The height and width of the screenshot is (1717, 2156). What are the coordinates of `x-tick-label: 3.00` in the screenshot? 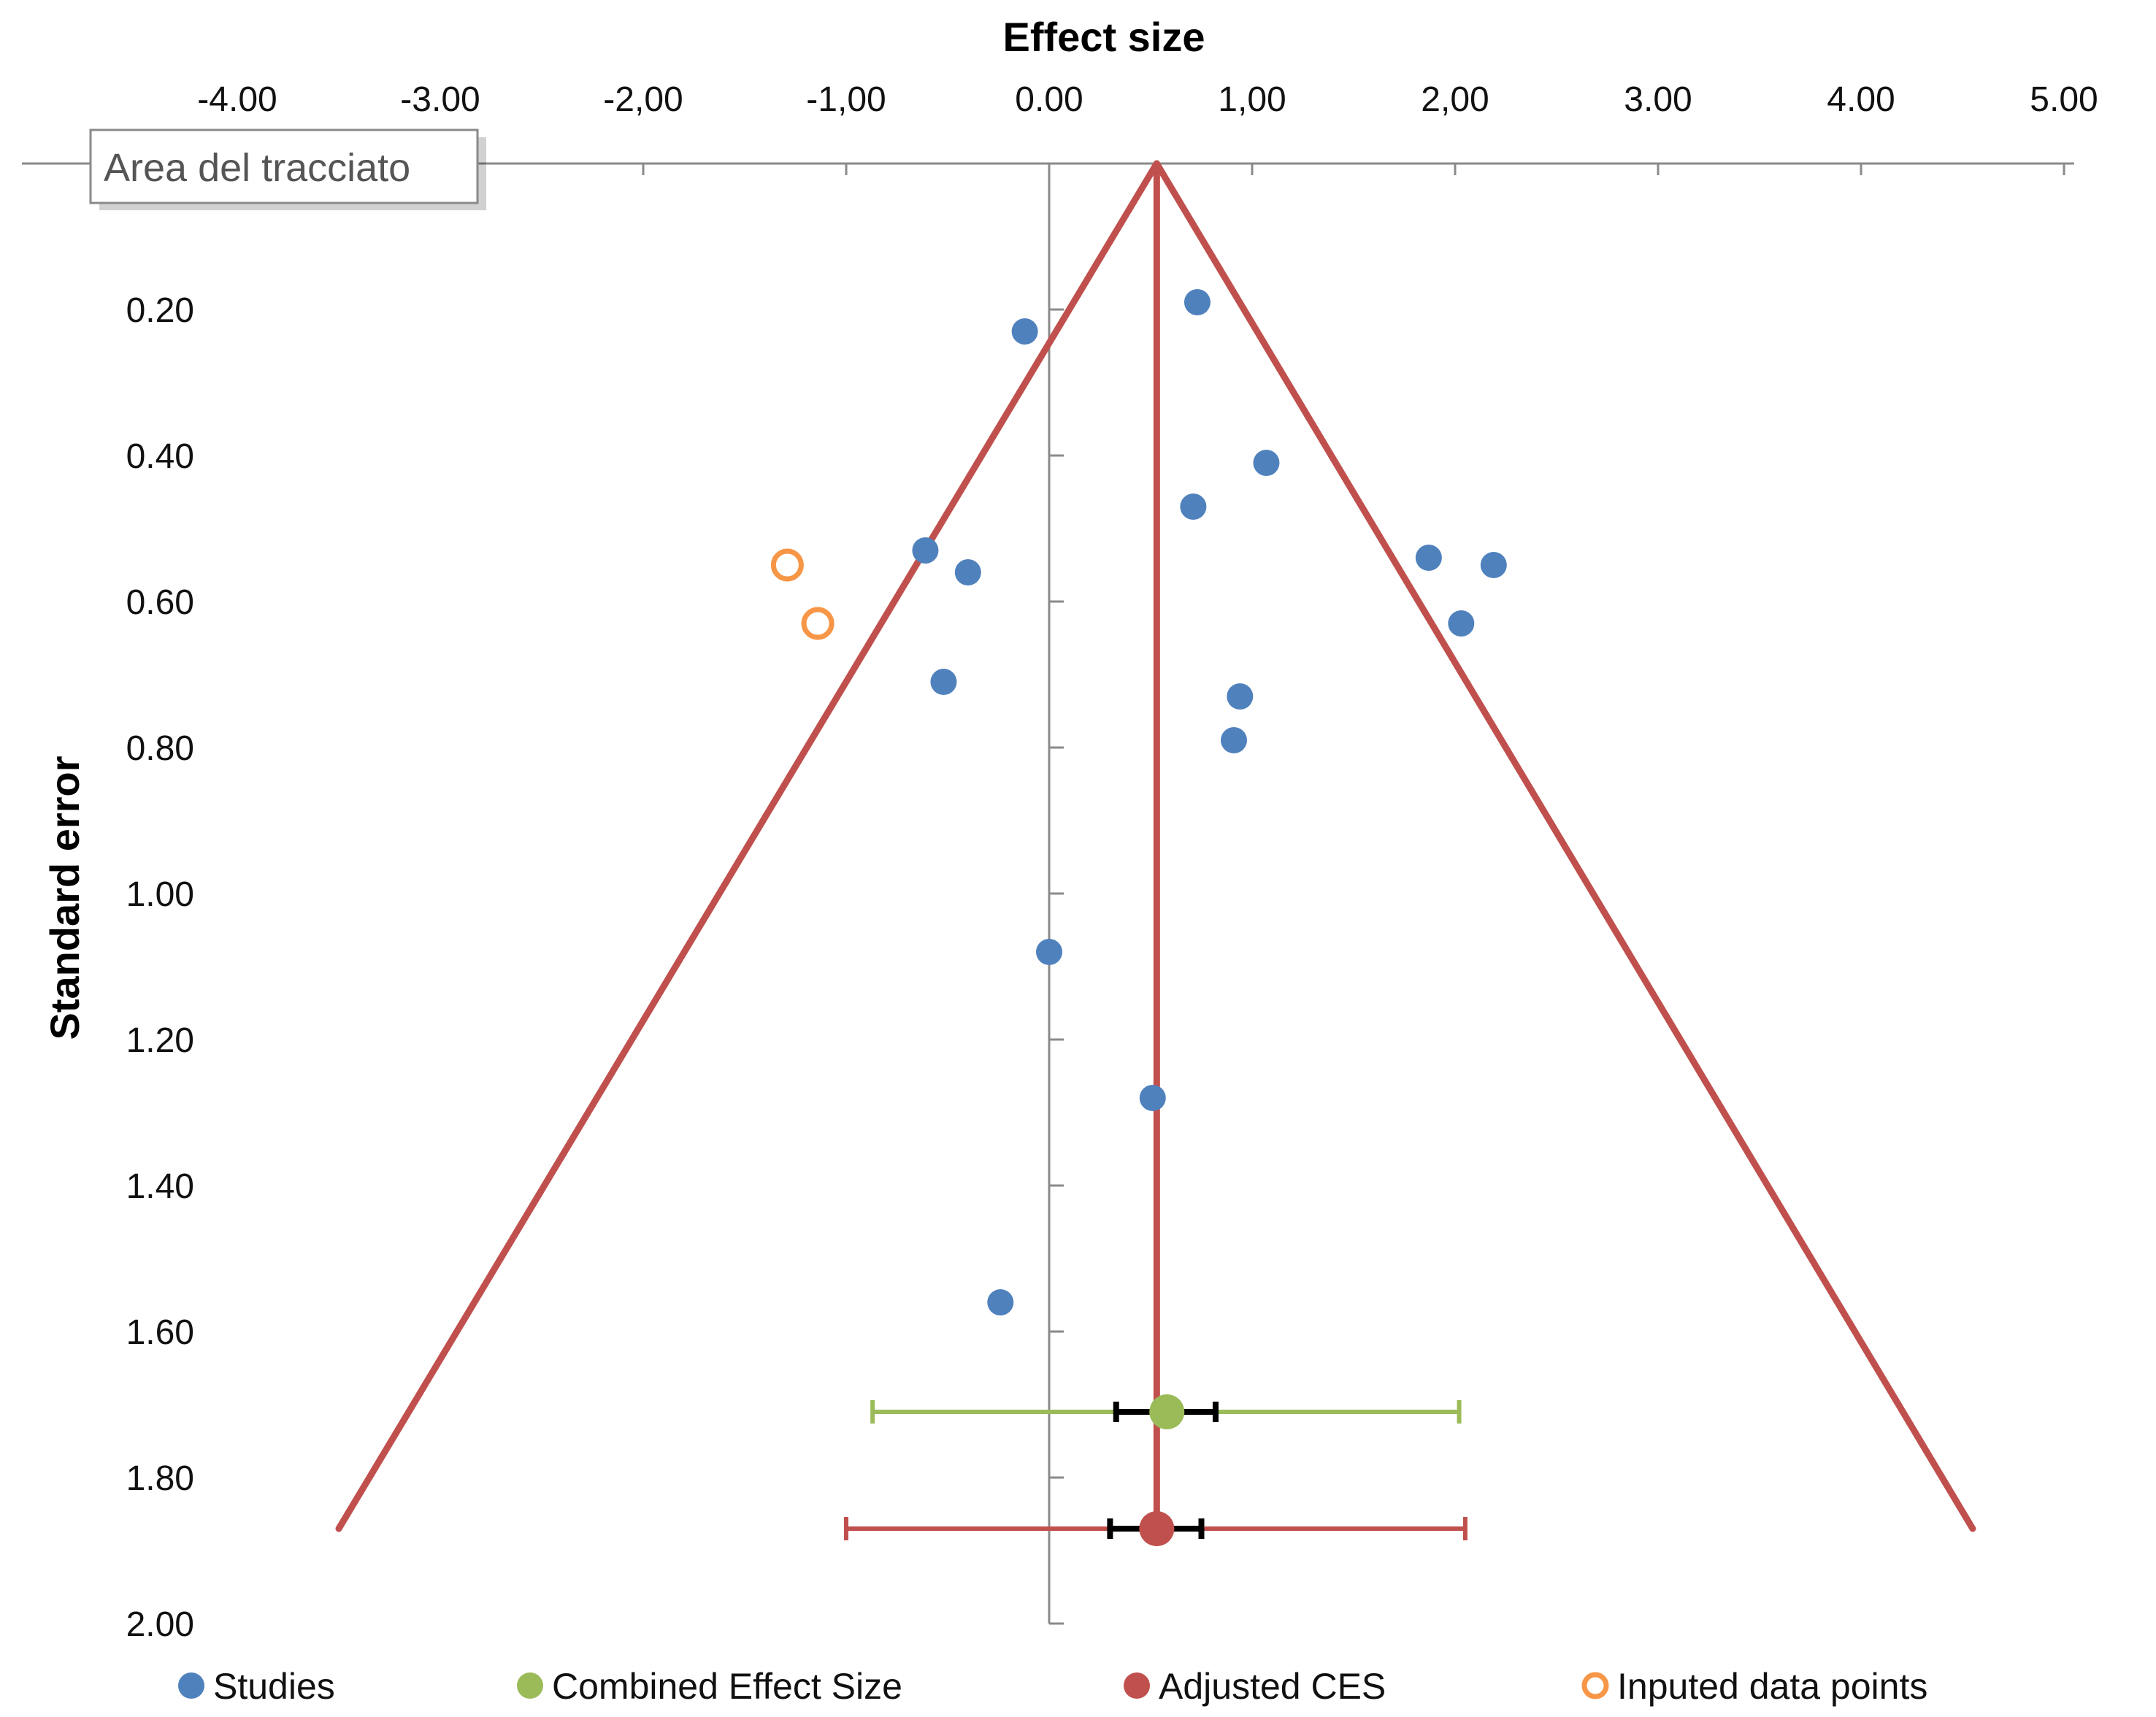 It's located at (1658, 99).